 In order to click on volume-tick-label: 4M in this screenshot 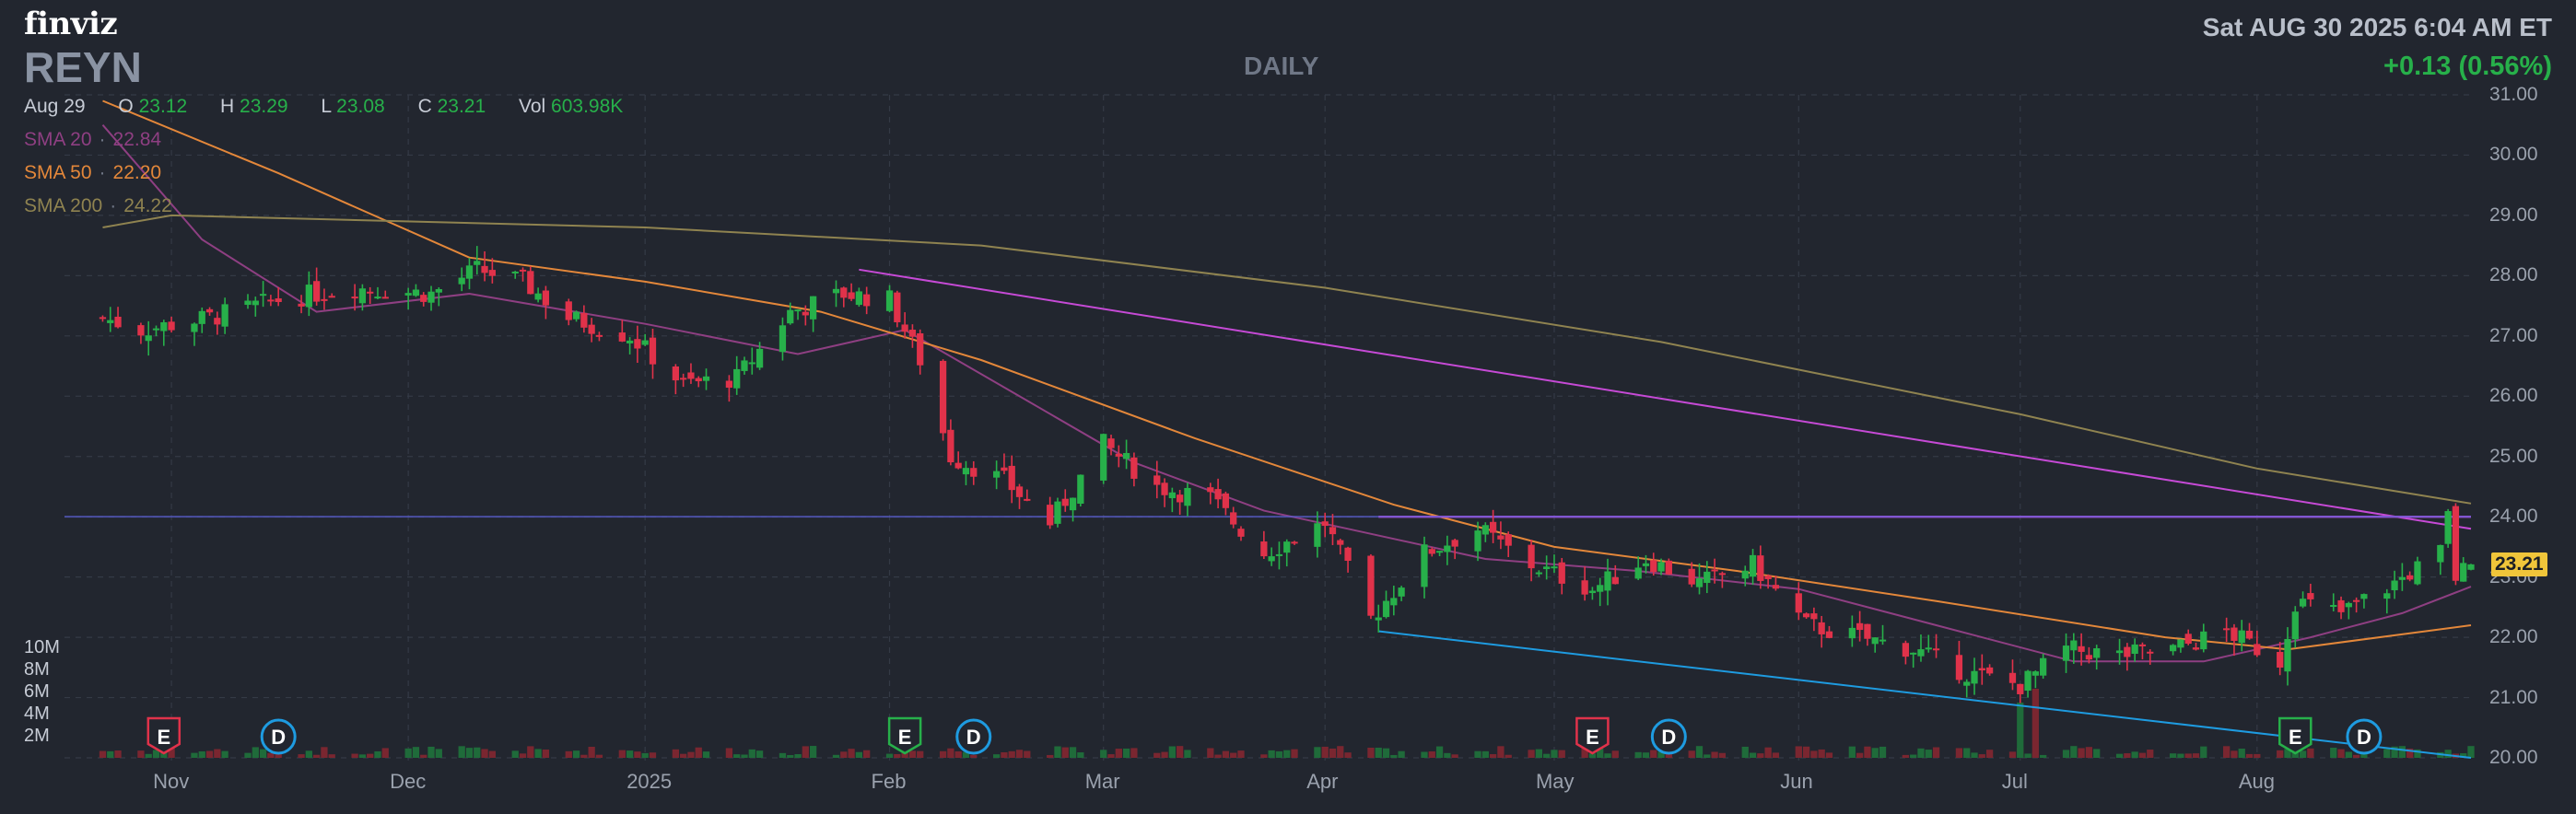, I will do `click(37, 714)`.